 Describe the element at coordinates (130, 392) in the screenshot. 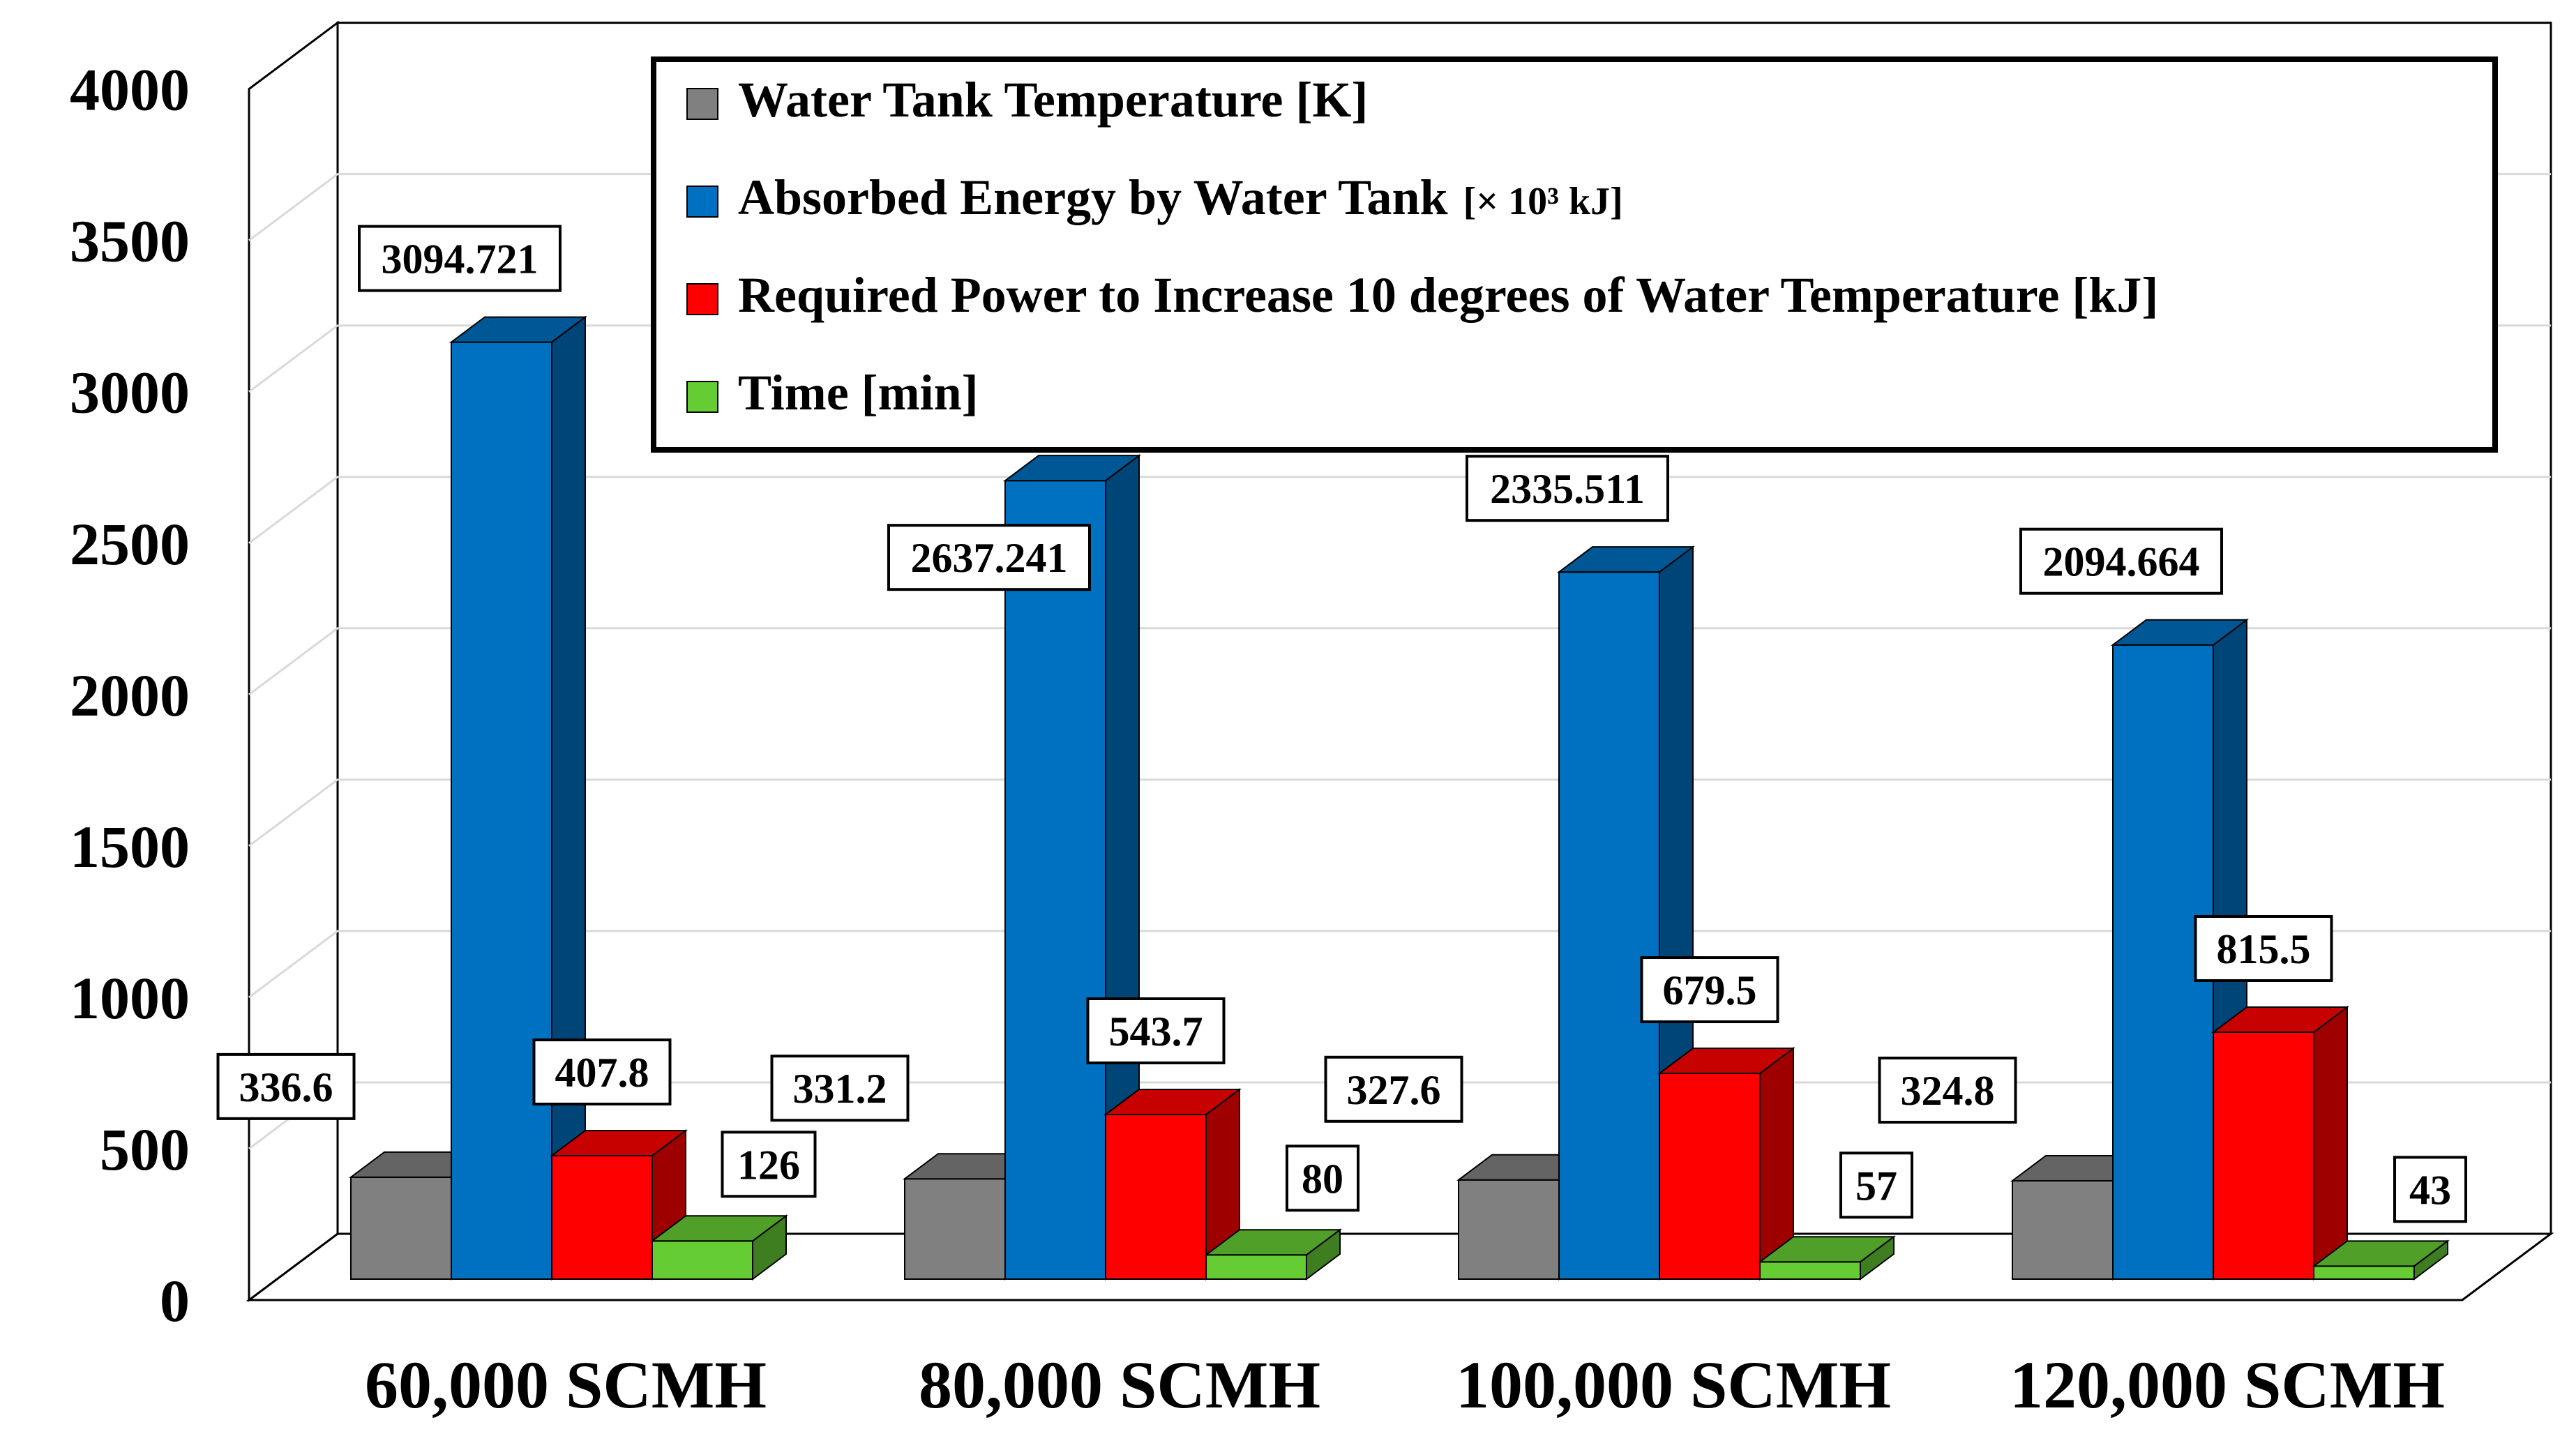

I see `y-tick-label: 3000` at that location.